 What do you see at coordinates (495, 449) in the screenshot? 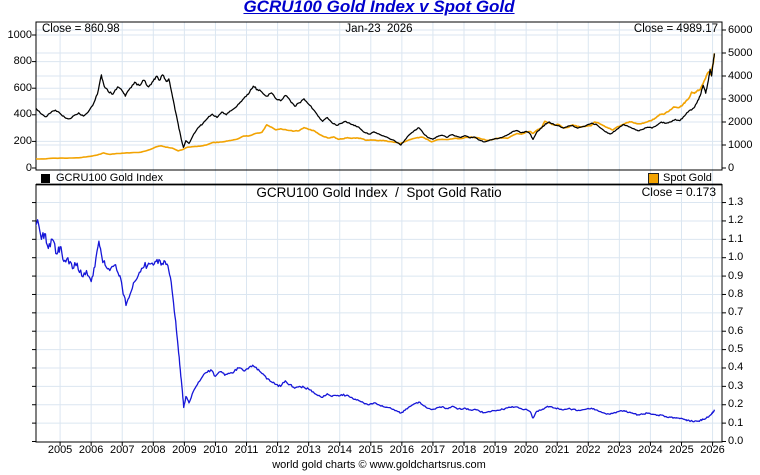
I see `x-axis-tick-label: 2019` at bounding box center [495, 449].